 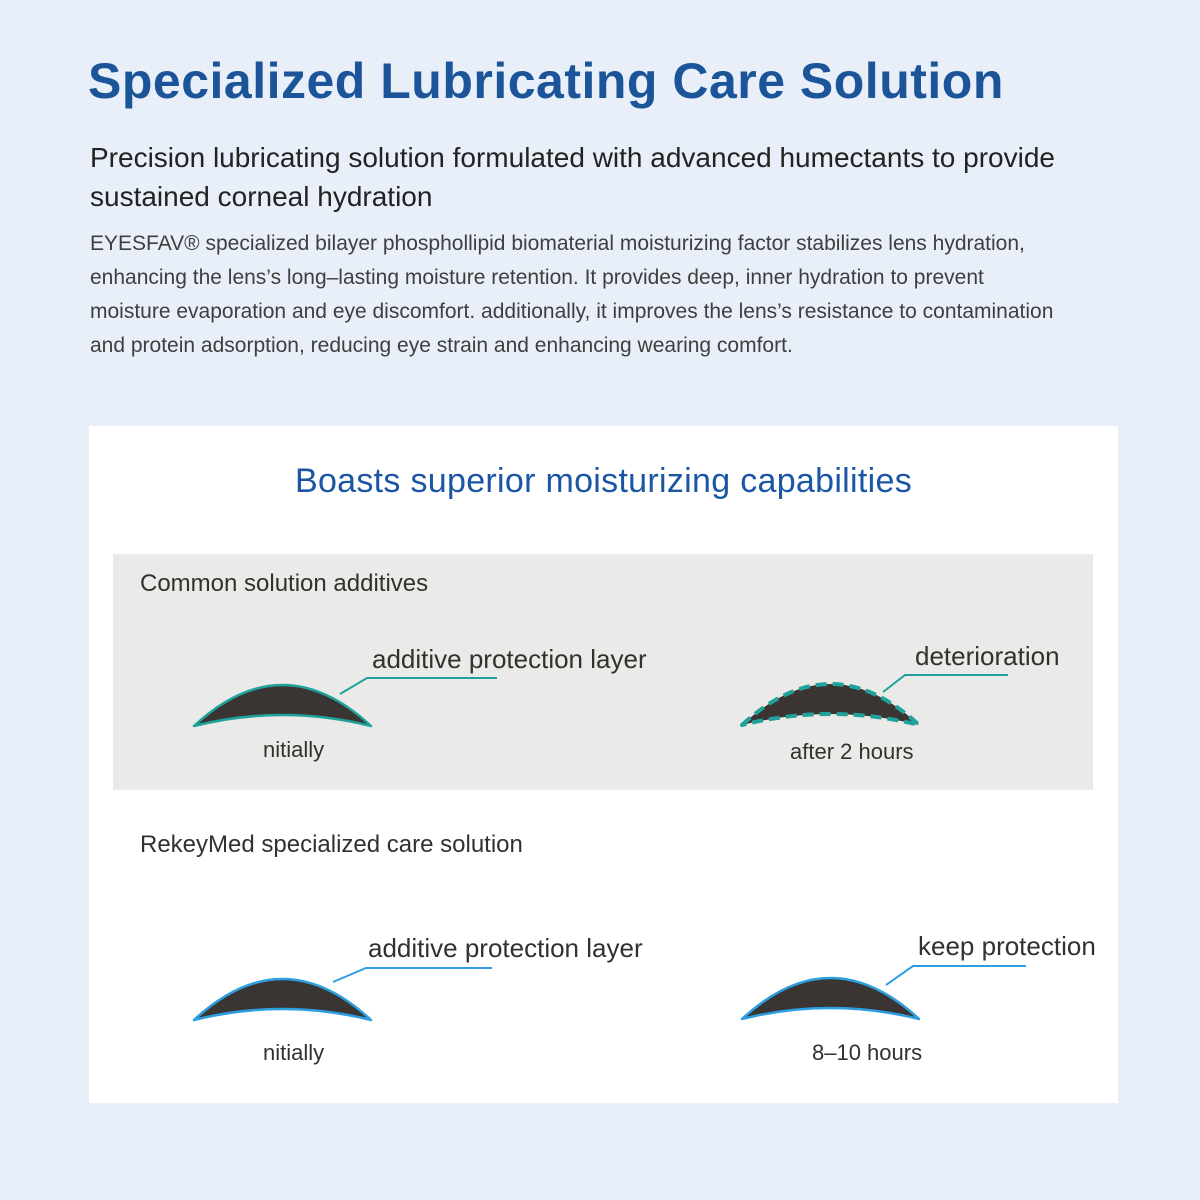 What do you see at coordinates (852, 751) in the screenshot?
I see `caption-common-after: after 2 hours` at bounding box center [852, 751].